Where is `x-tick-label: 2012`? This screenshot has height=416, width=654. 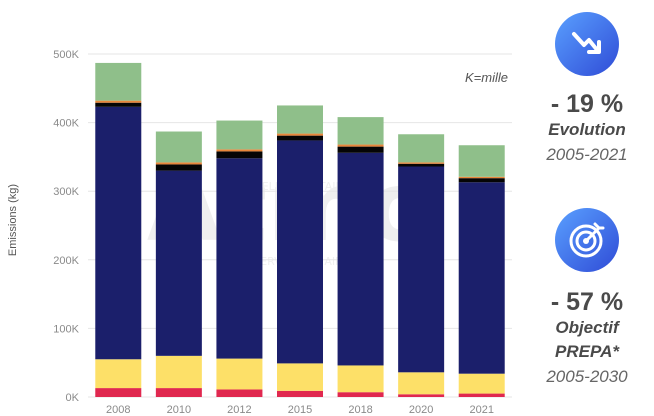
x-tick-label: 2012 is located at coordinates (239, 410).